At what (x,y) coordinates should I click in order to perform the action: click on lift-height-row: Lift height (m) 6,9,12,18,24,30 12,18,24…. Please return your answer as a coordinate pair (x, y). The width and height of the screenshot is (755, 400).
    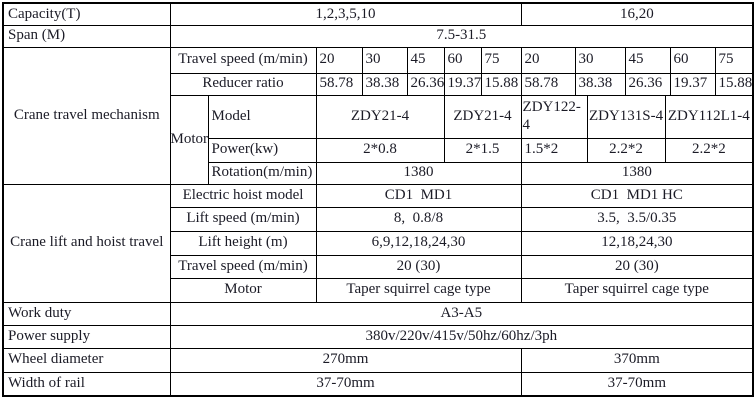
    Looking at the image, I should click on (378, 243).